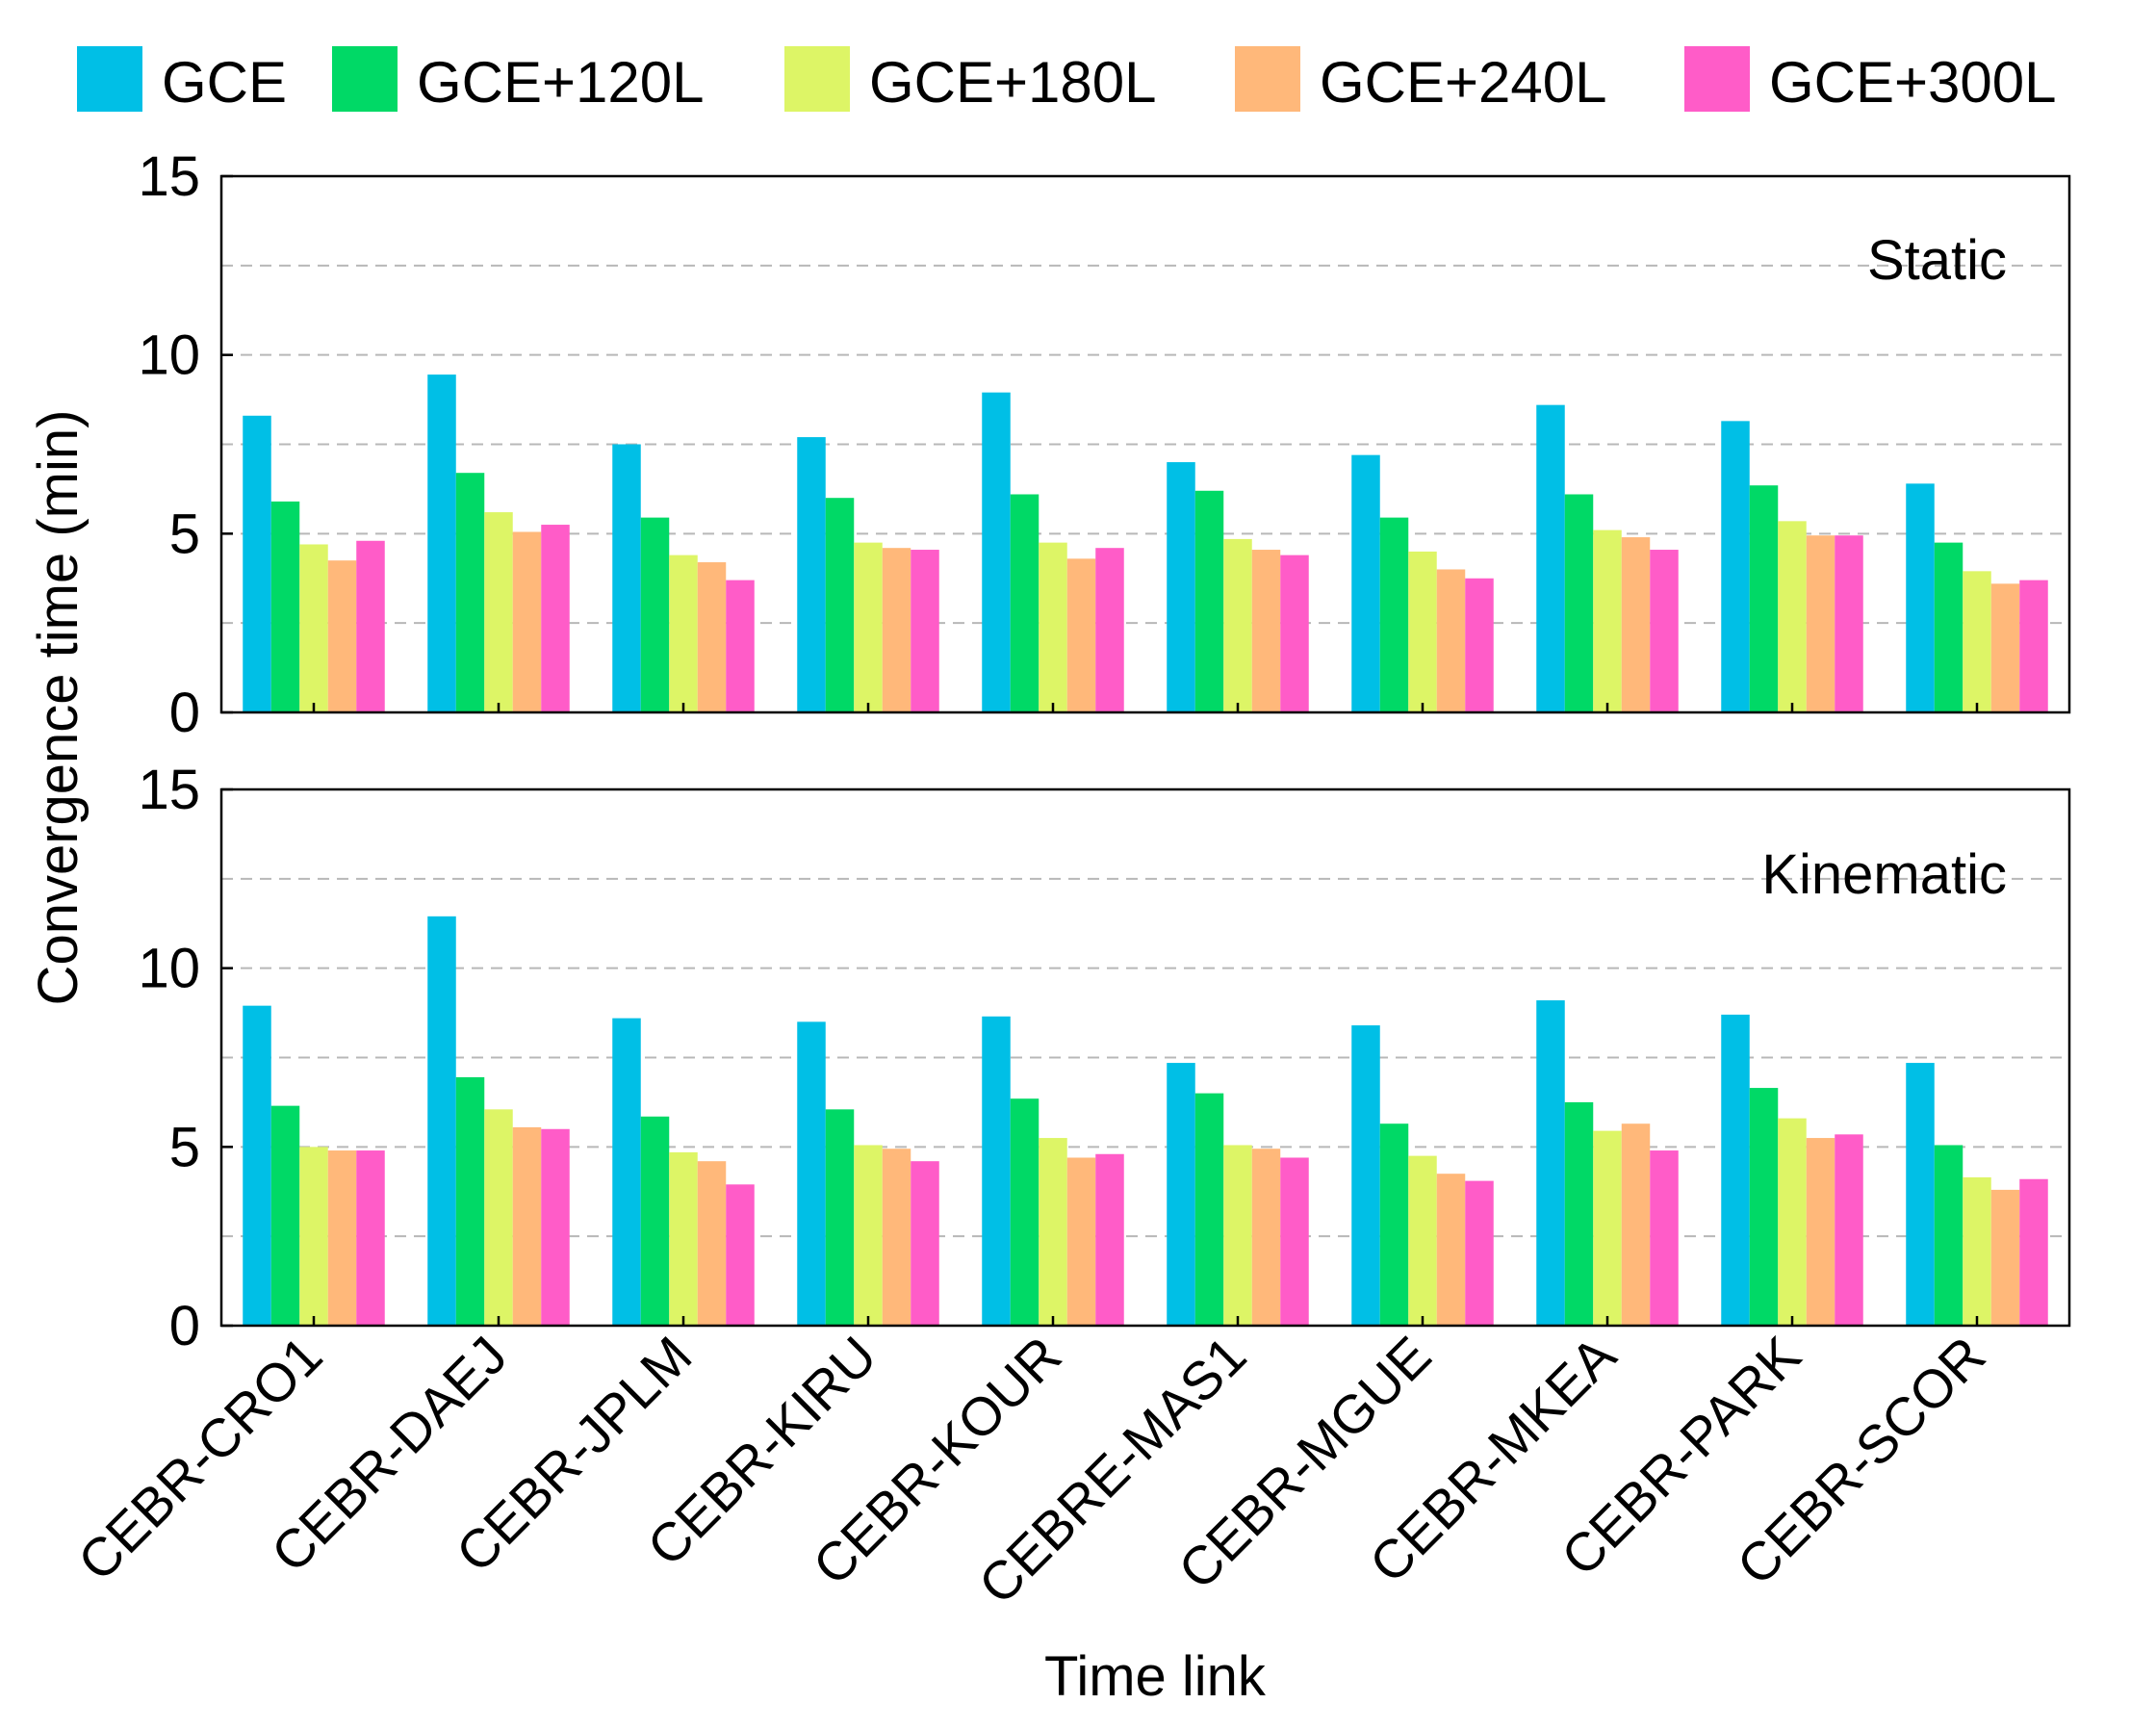 The image size is (2156, 1730). What do you see at coordinates (561, 82) in the screenshot?
I see `legend-label: GCE+120L` at bounding box center [561, 82].